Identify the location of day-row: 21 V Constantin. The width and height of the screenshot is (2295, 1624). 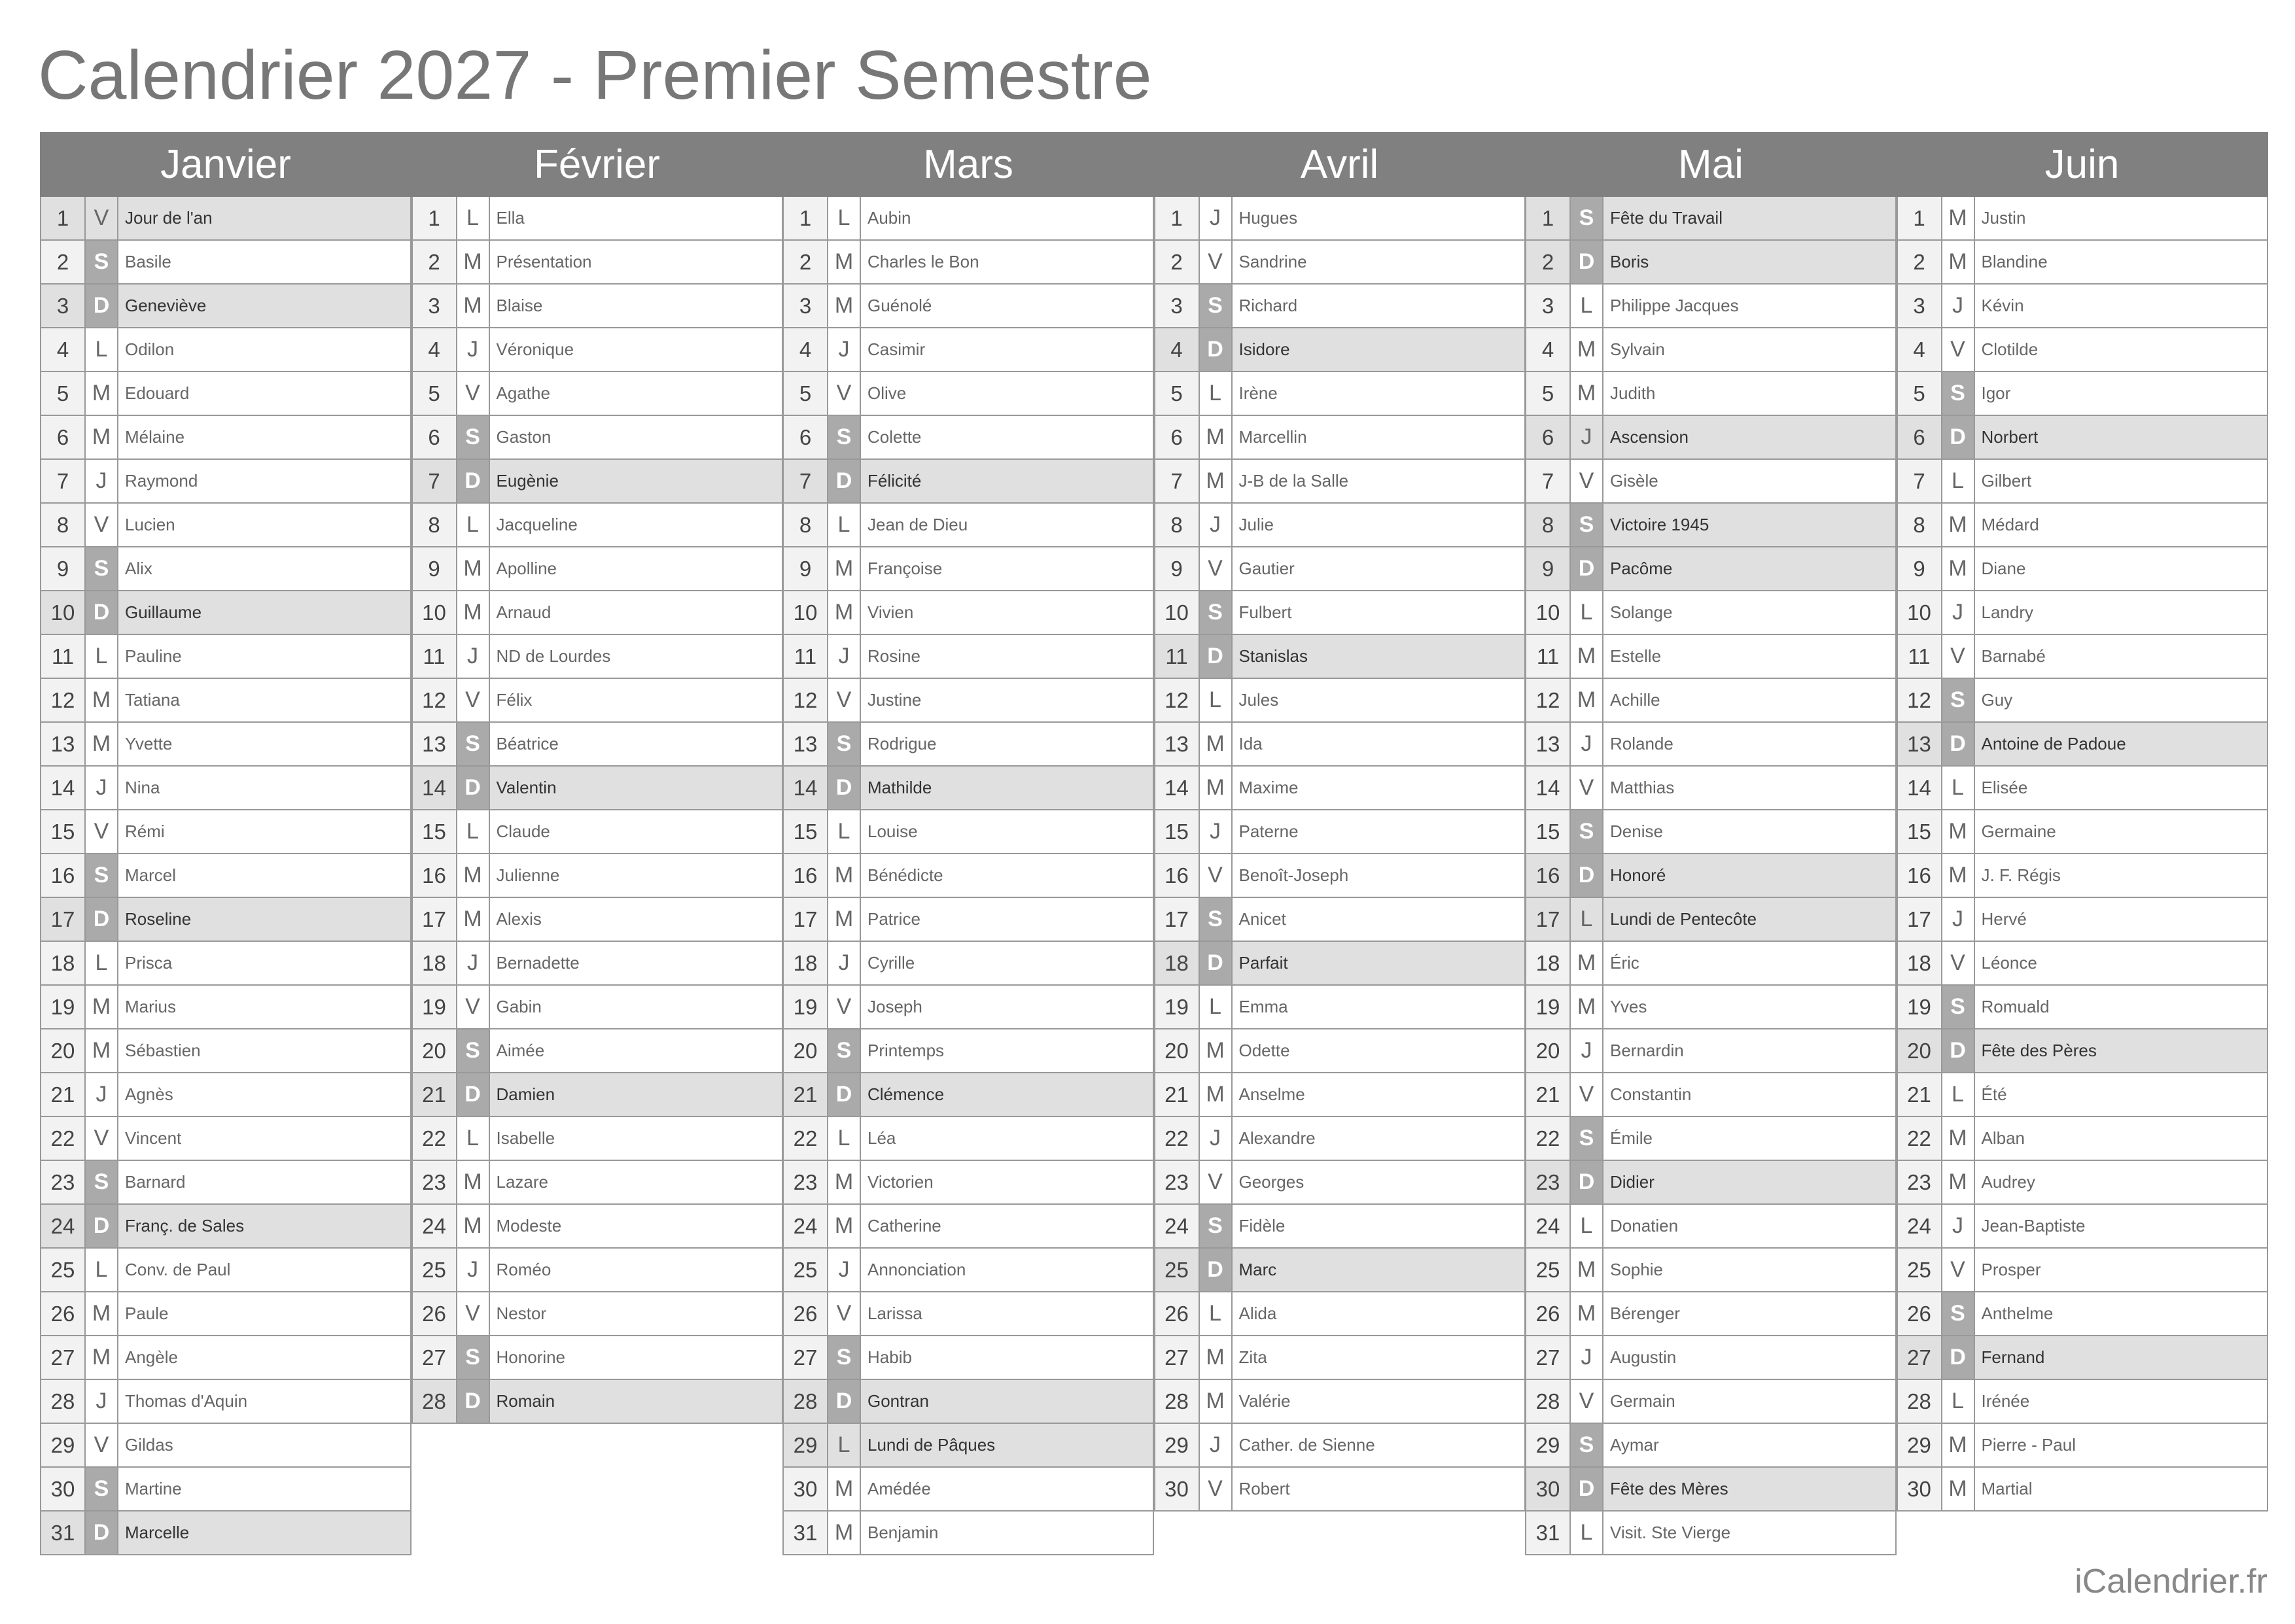
(1711, 1095).